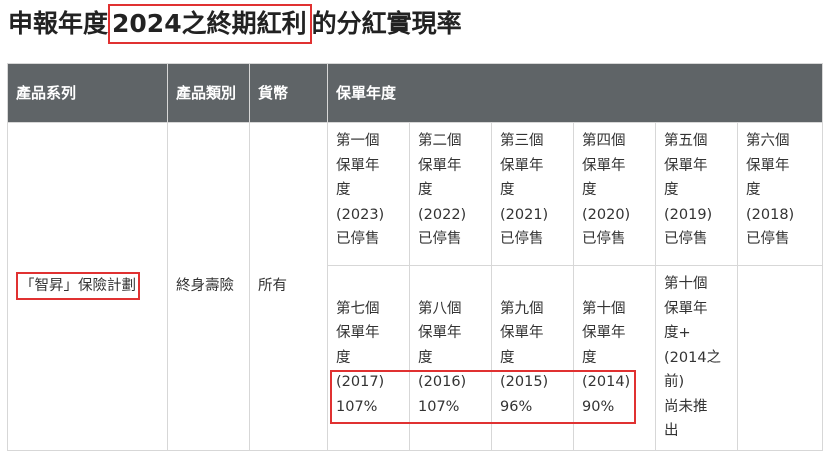 This screenshot has height=463, width=831. What do you see at coordinates (770, 214) in the screenshot?
I see `cell-line: (2018)` at bounding box center [770, 214].